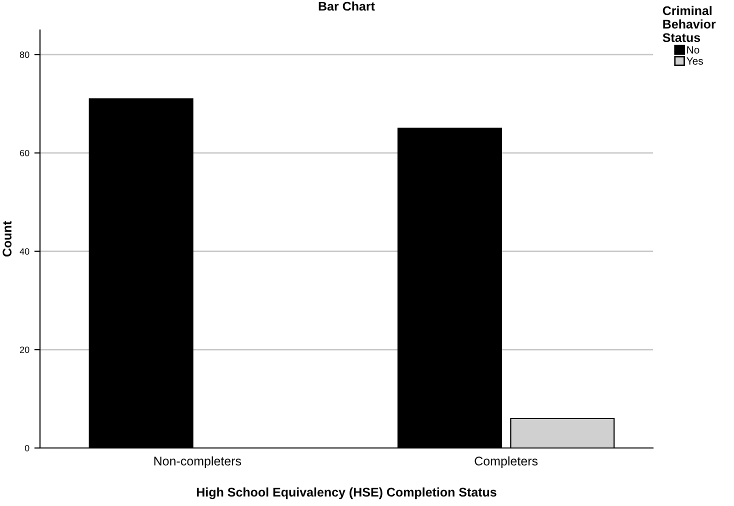  I want to click on chart-title: Bar Chart, so click(346, 6).